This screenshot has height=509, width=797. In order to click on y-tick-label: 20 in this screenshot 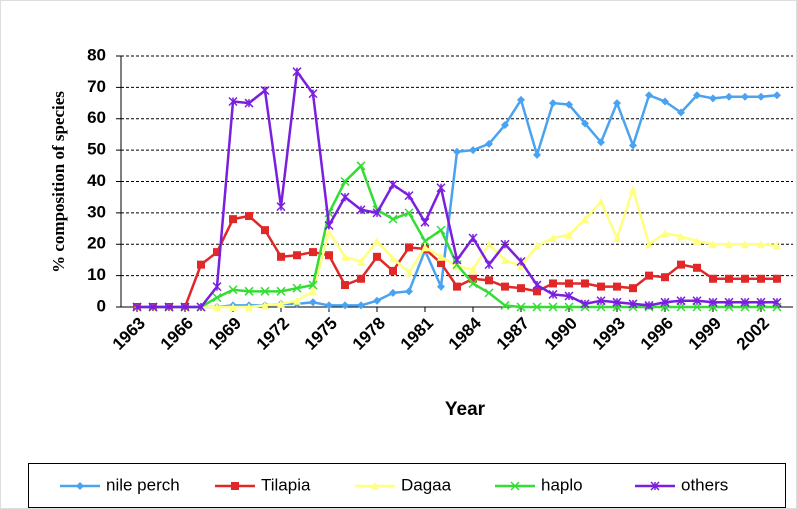, I will do `click(96, 243)`.